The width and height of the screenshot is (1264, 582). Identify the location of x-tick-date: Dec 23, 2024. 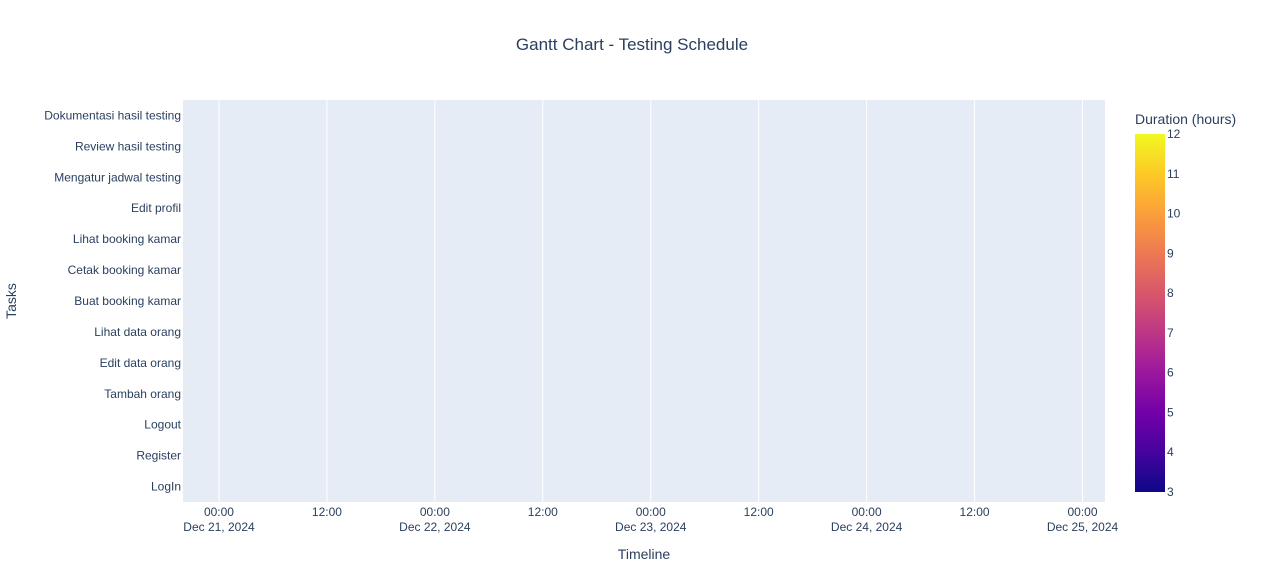
(651, 527).